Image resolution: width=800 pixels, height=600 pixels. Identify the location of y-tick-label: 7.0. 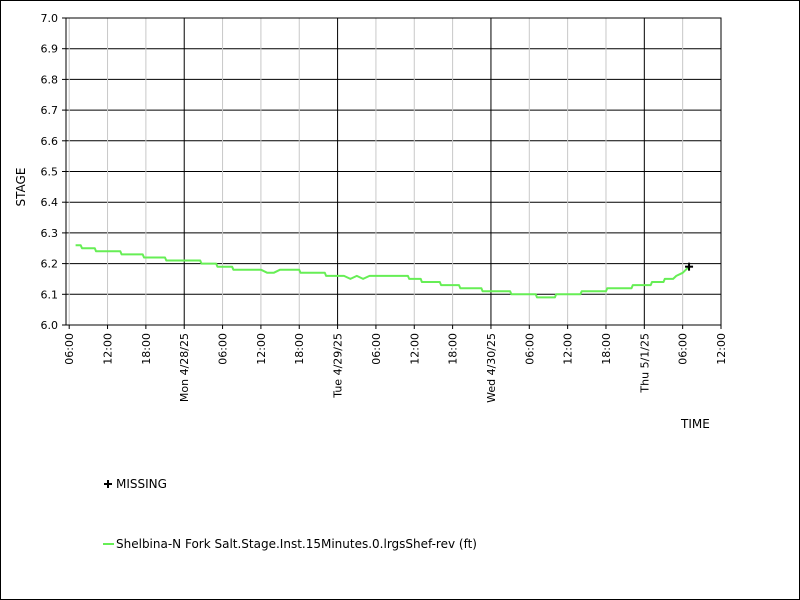
(50, 18).